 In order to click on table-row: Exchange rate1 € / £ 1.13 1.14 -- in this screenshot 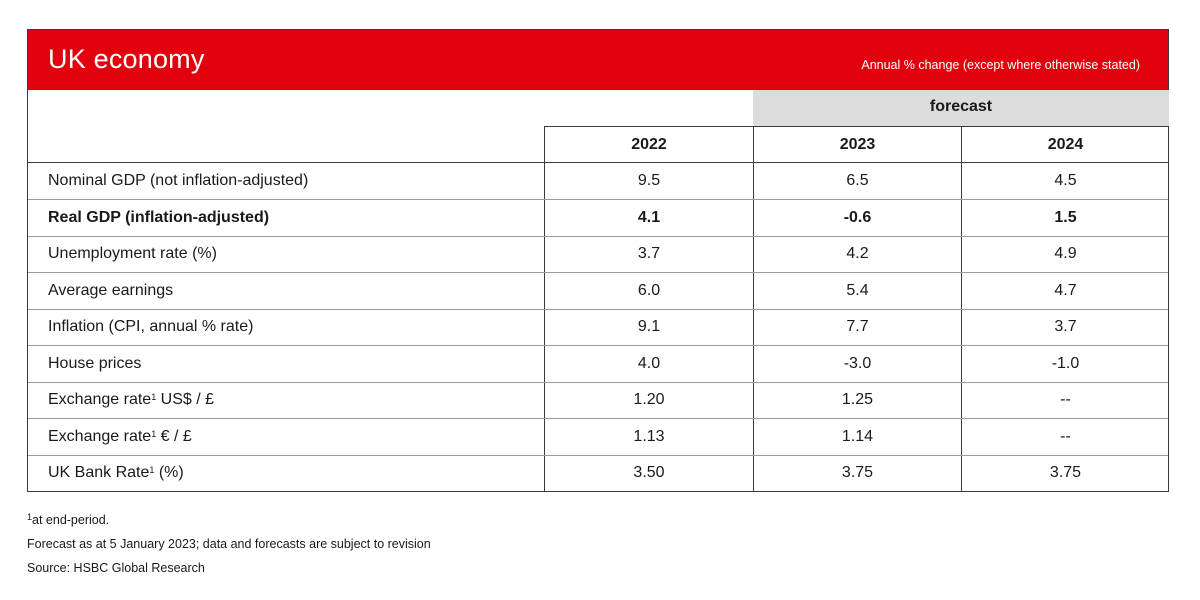, I will do `click(598, 437)`.